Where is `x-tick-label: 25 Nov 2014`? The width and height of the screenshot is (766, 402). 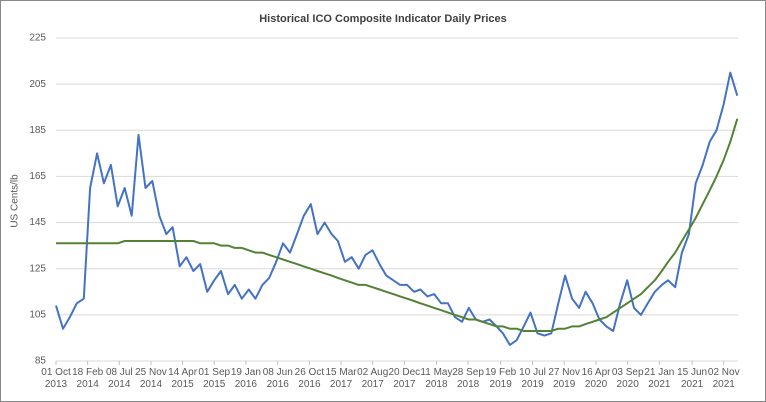 x-tick-label: 25 Nov 2014 is located at coordinates (151, 378).